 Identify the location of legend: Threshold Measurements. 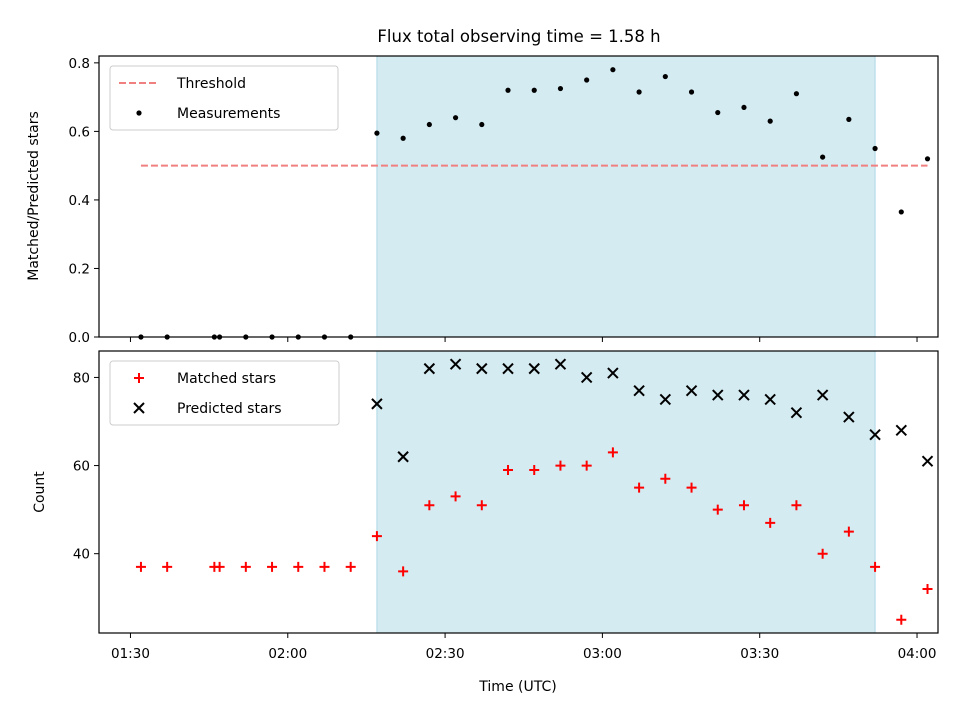
(224, 98).